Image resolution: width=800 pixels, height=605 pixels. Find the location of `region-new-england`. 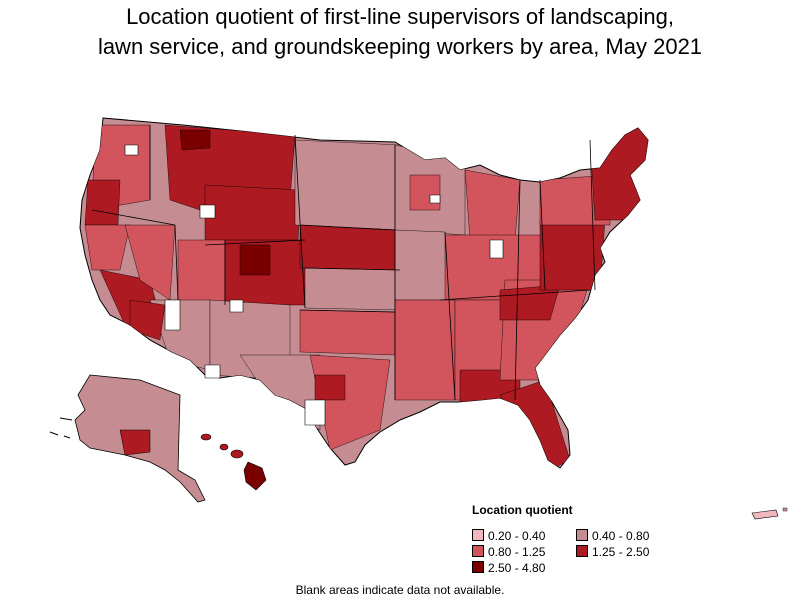

region-new-england is located at coordinates (618, 172).